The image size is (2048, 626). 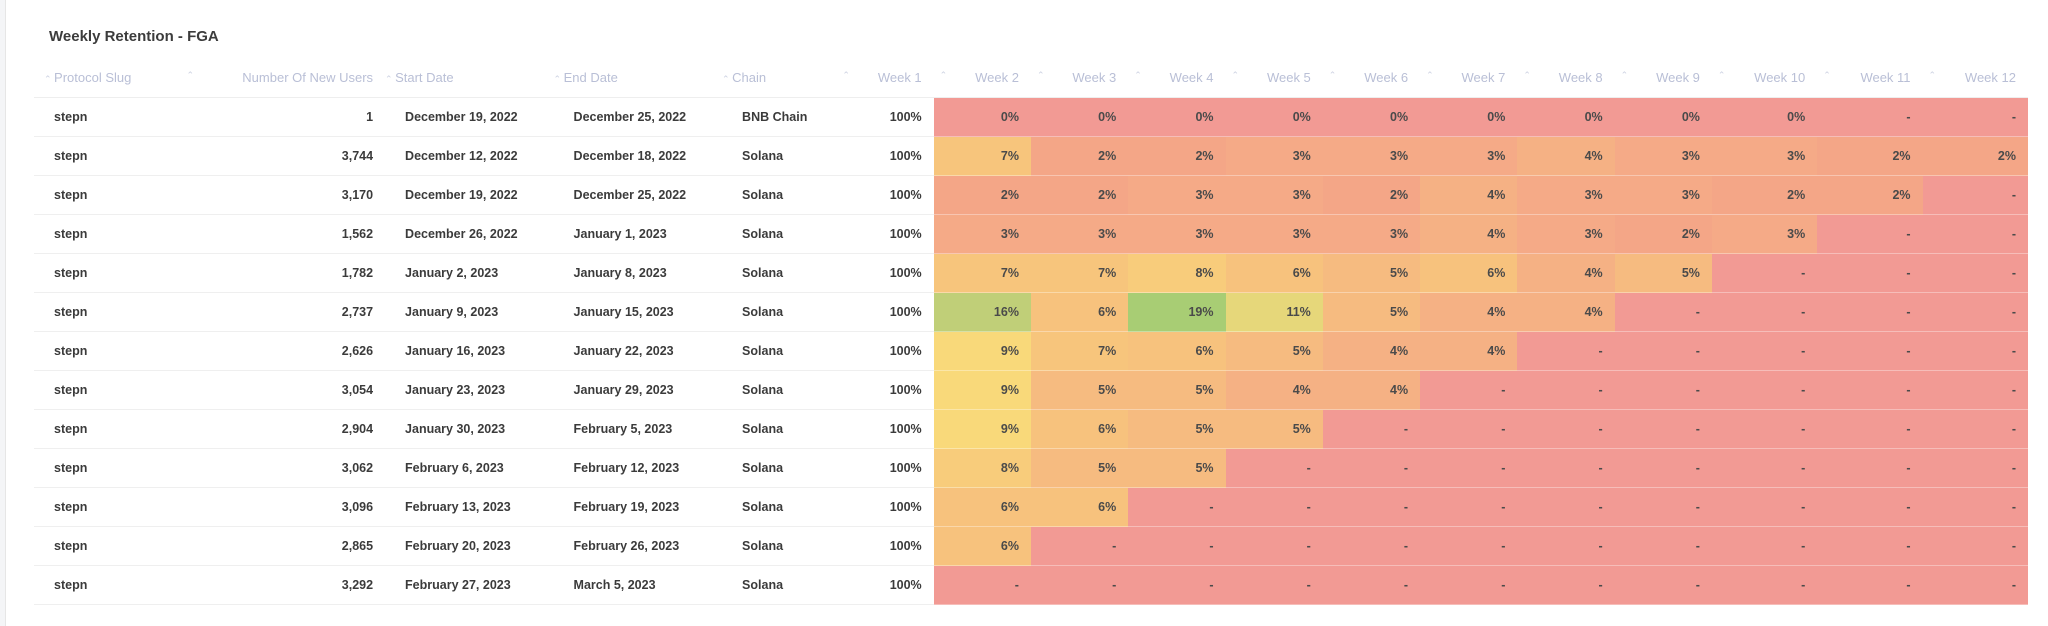 I want to click on panel-title: Weekly Retention - FGA, so click(x=134, y=36).